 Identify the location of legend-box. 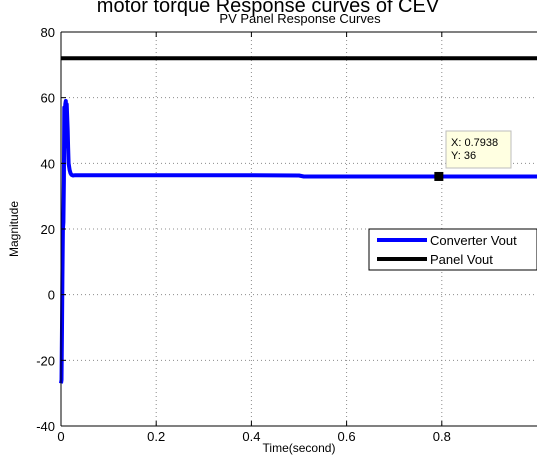
(452, 249).